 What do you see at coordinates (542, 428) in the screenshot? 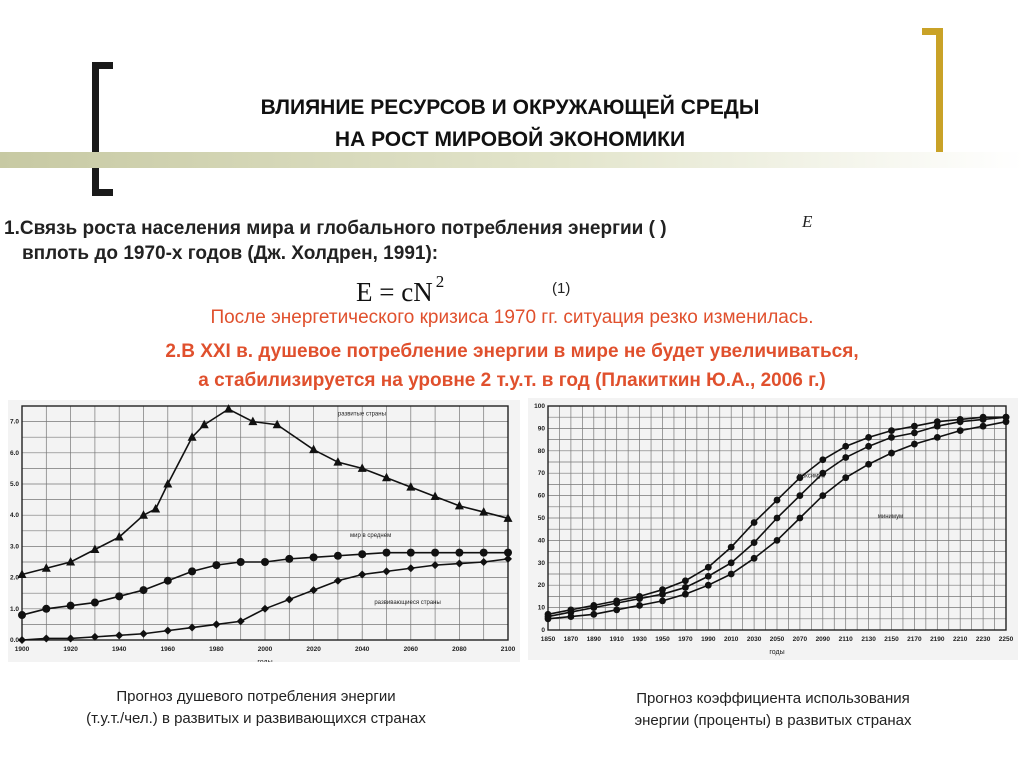
I see `y-tick-label: 90` at bounding box center [542, 428].